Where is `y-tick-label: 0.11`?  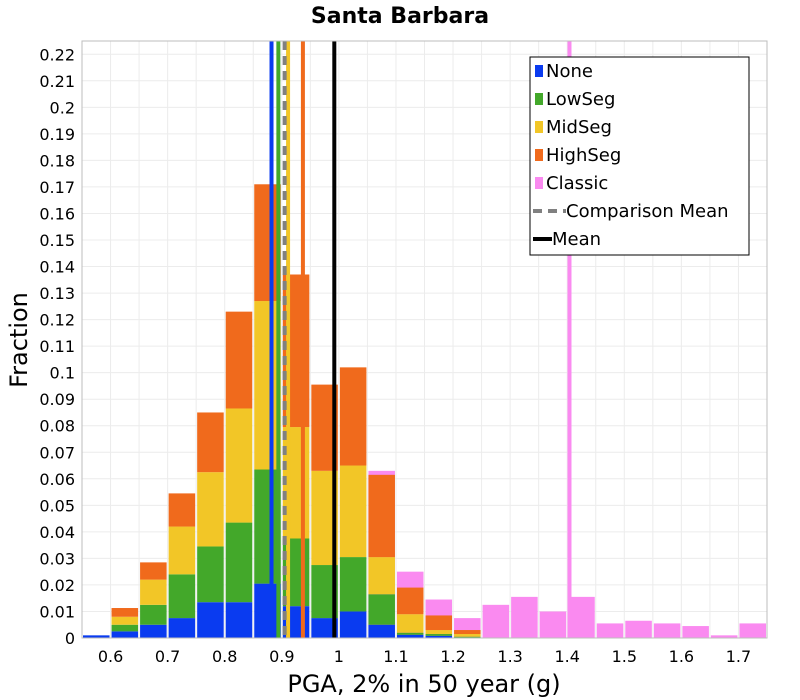 y-tick-label: 0.11 is located at coordinates (57, 346).